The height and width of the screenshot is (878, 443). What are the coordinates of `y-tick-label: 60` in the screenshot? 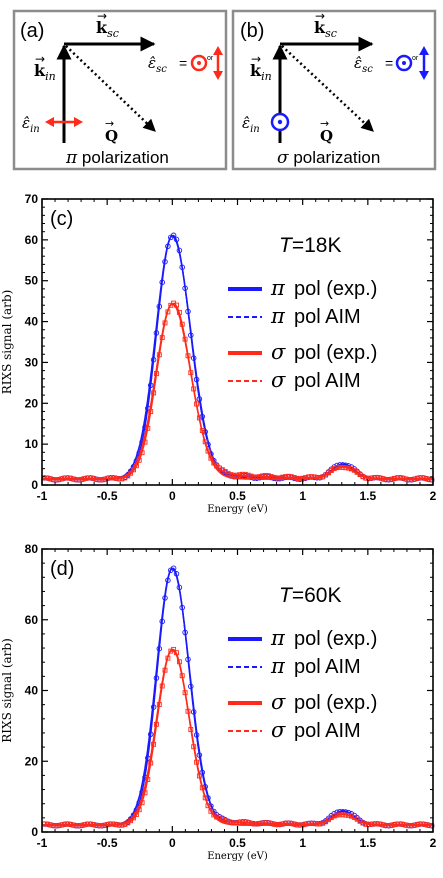 It's located at (32, 620).